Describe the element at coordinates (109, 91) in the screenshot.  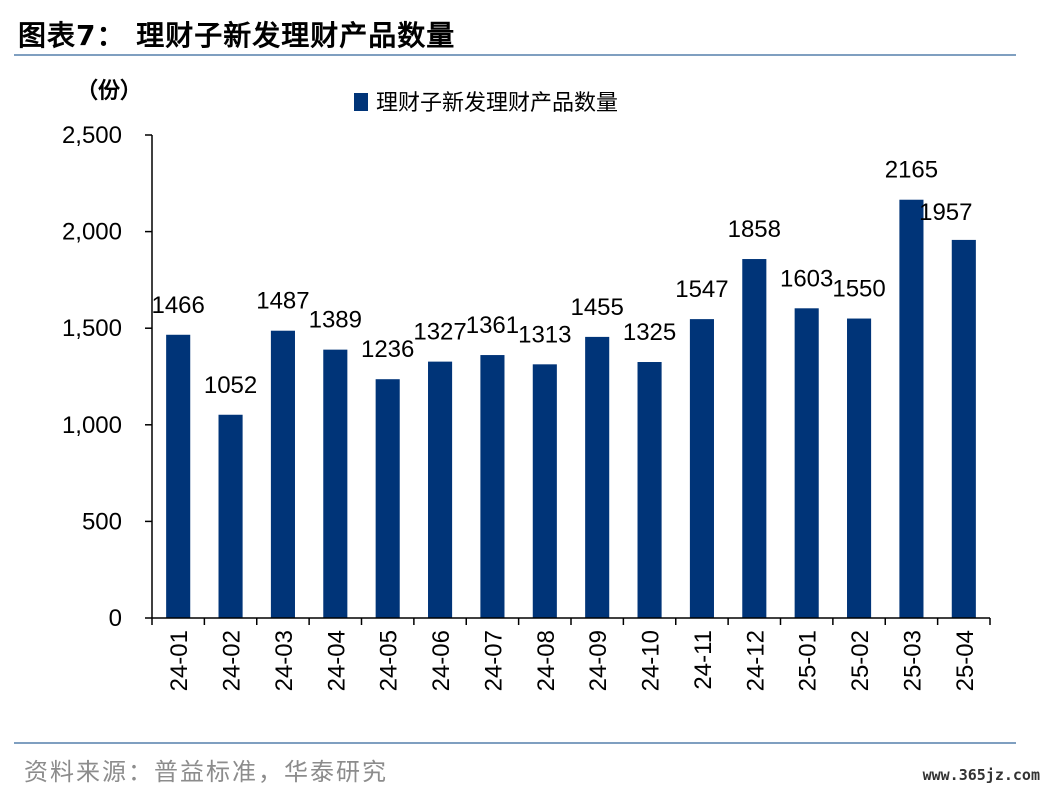
I see `y-axis-unit-label: （份）` at that location.